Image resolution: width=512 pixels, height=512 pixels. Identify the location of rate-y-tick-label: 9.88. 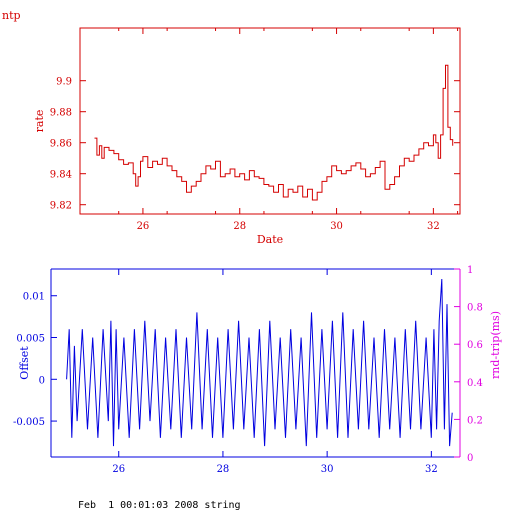
(61, 113).